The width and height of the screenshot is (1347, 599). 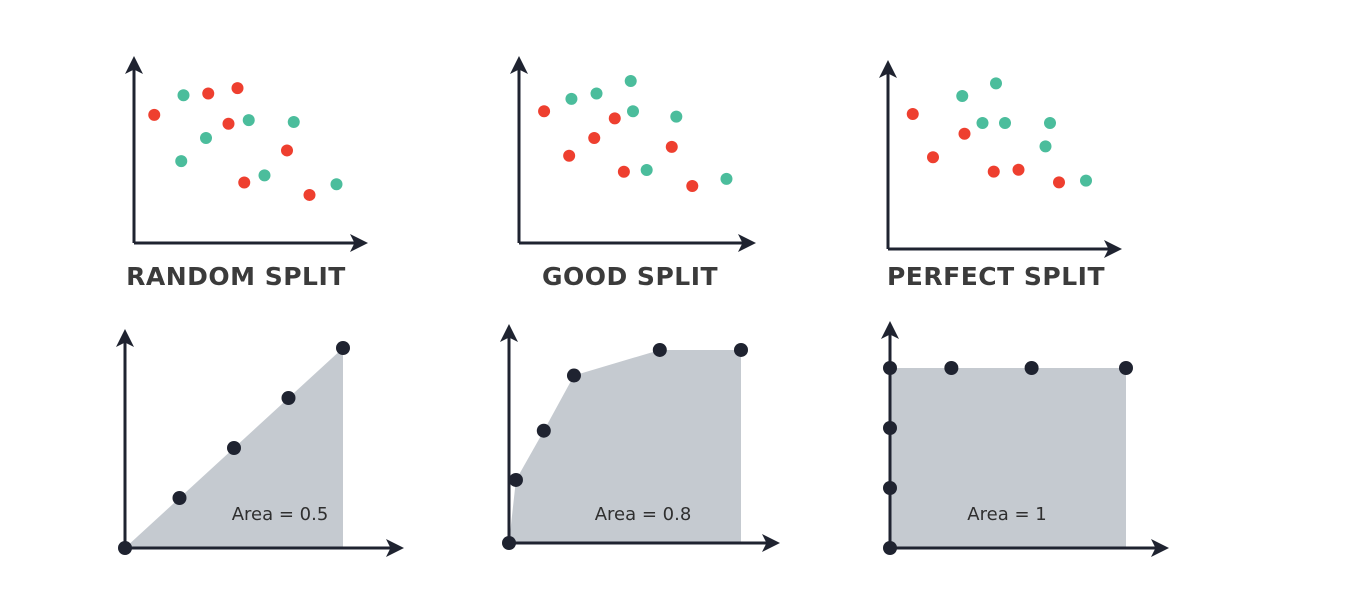 I want to click on roc-area-label-random: Area = 0.5, so click(x=280, y=514).